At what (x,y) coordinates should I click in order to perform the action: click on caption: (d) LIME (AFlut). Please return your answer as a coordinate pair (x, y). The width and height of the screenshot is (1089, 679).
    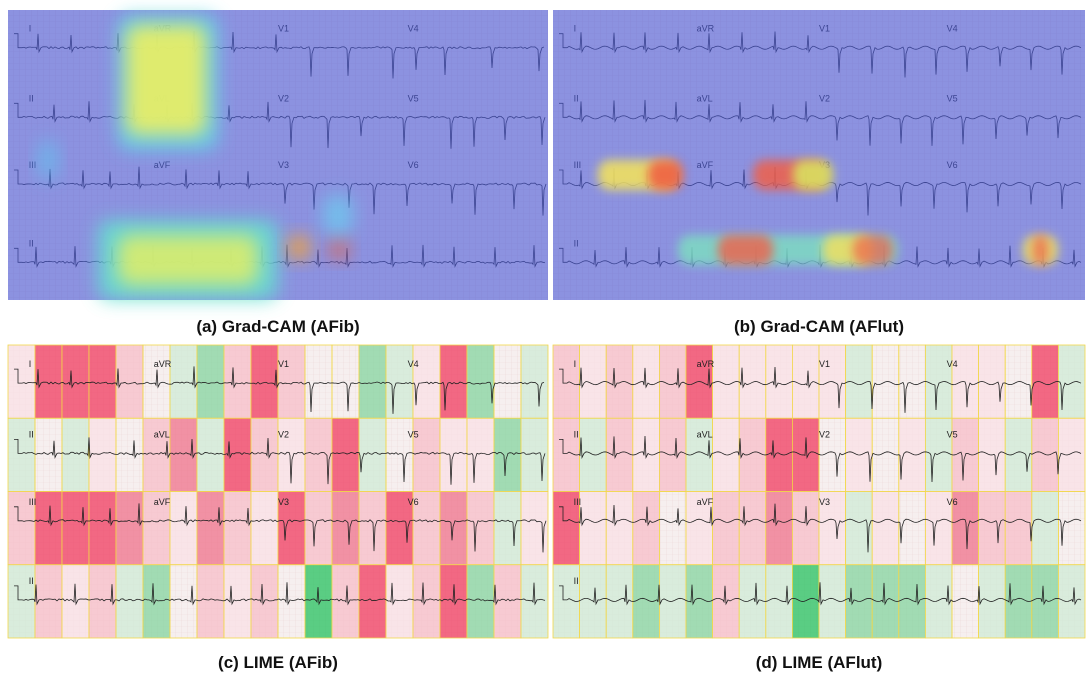
    Looking at the image, I should click on (819, 662).